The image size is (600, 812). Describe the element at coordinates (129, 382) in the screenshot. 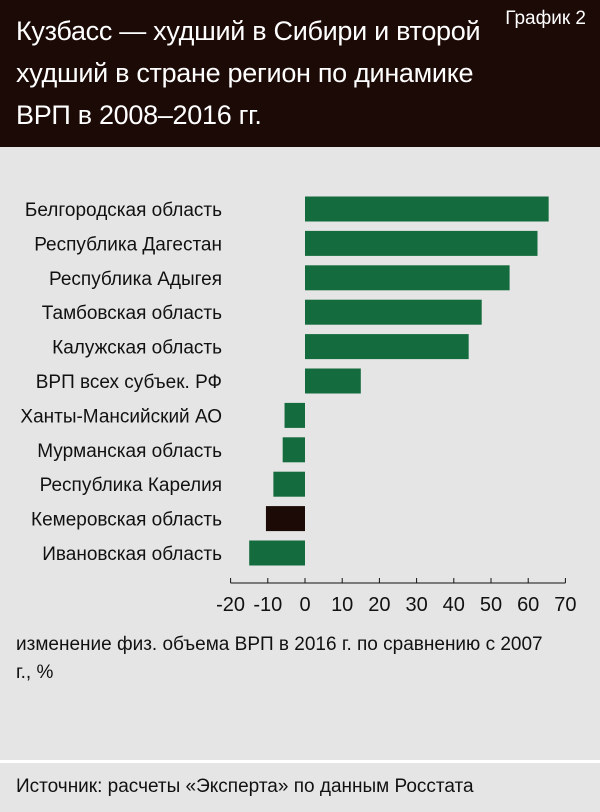

I see `category-label: ВРП всех субъек. РФ` at that location.